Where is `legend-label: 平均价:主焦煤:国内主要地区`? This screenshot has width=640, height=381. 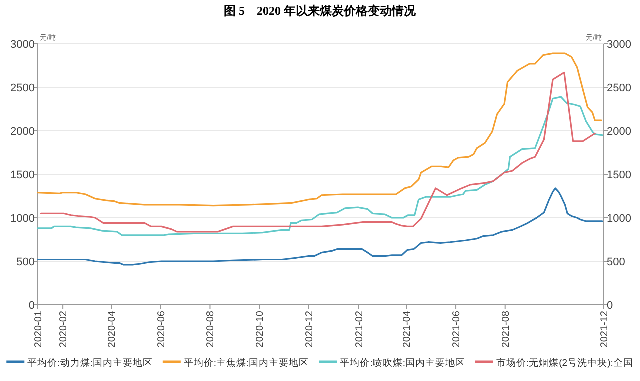
legend-label: 平均价:主焦煤:国内主要地区 is located at coordinates (247, 363).